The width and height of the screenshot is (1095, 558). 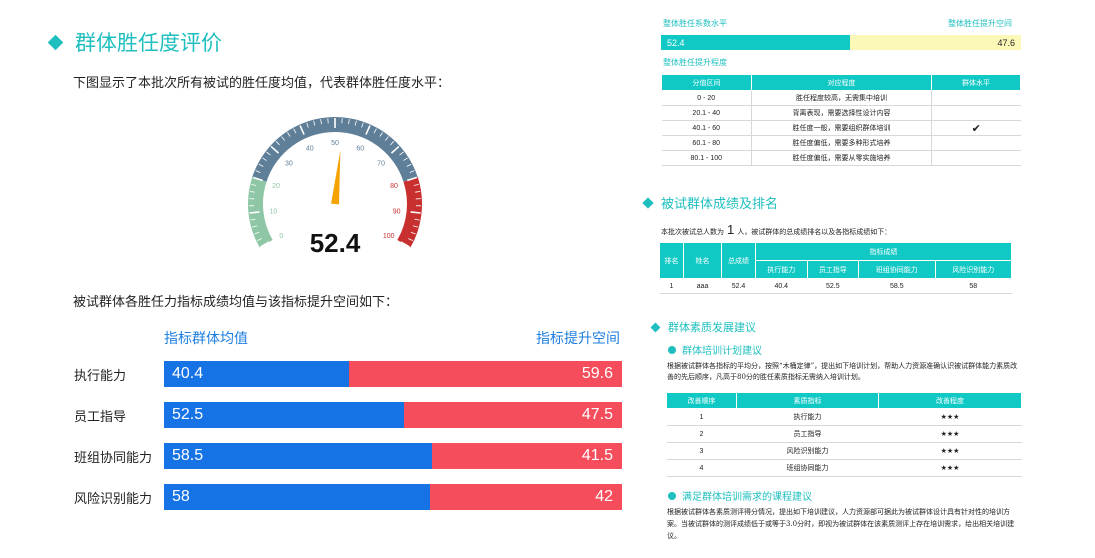 I want to click on section-title-development: 群体素质发展建议, so click(x=703, y=327).